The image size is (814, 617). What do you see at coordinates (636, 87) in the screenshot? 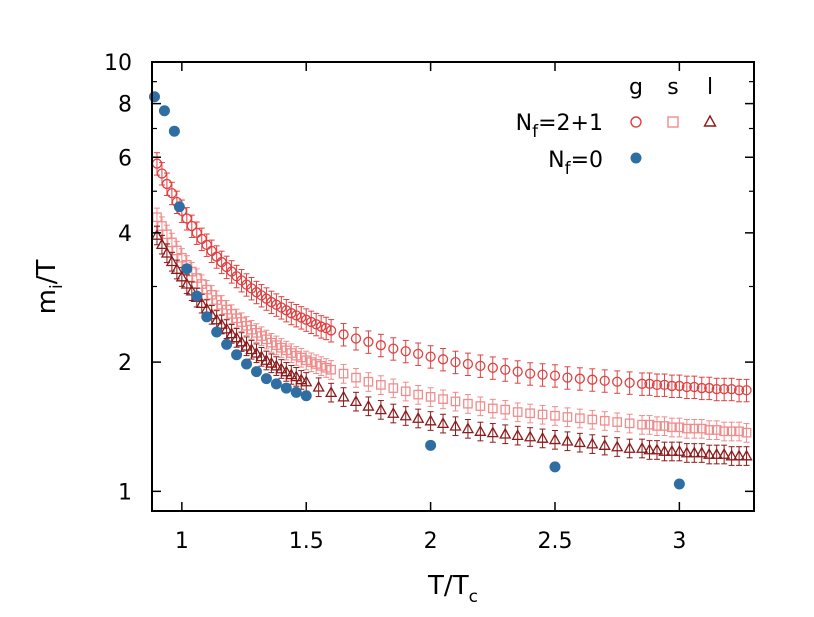
I see `legend-header-g: g` at bounding box center [636, 87].